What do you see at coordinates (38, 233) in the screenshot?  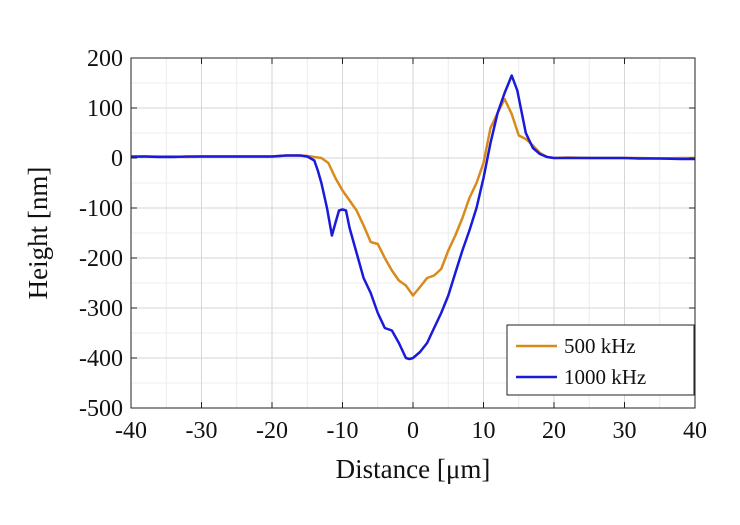 I see `y-axis-title: Height [nm]` at bounding box center [38, 233].